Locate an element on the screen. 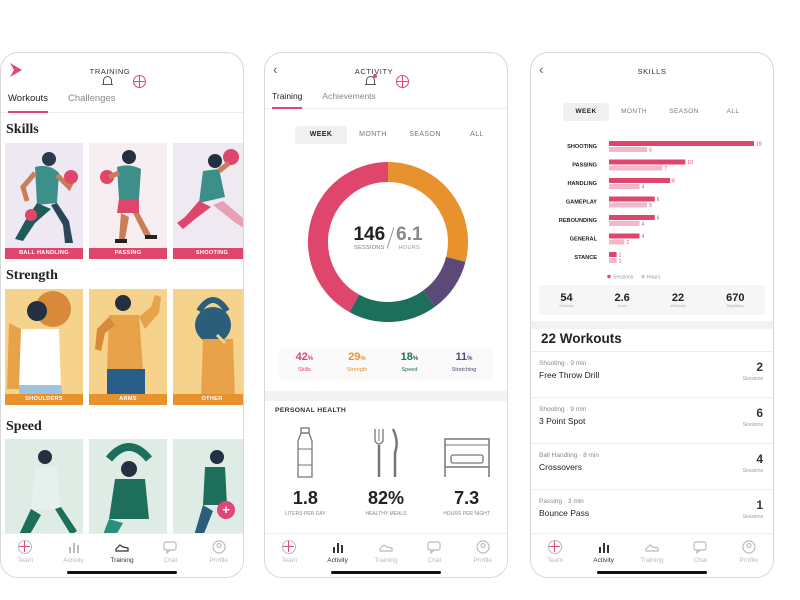  nav-label: Activity is located at coordinates (603, 560).